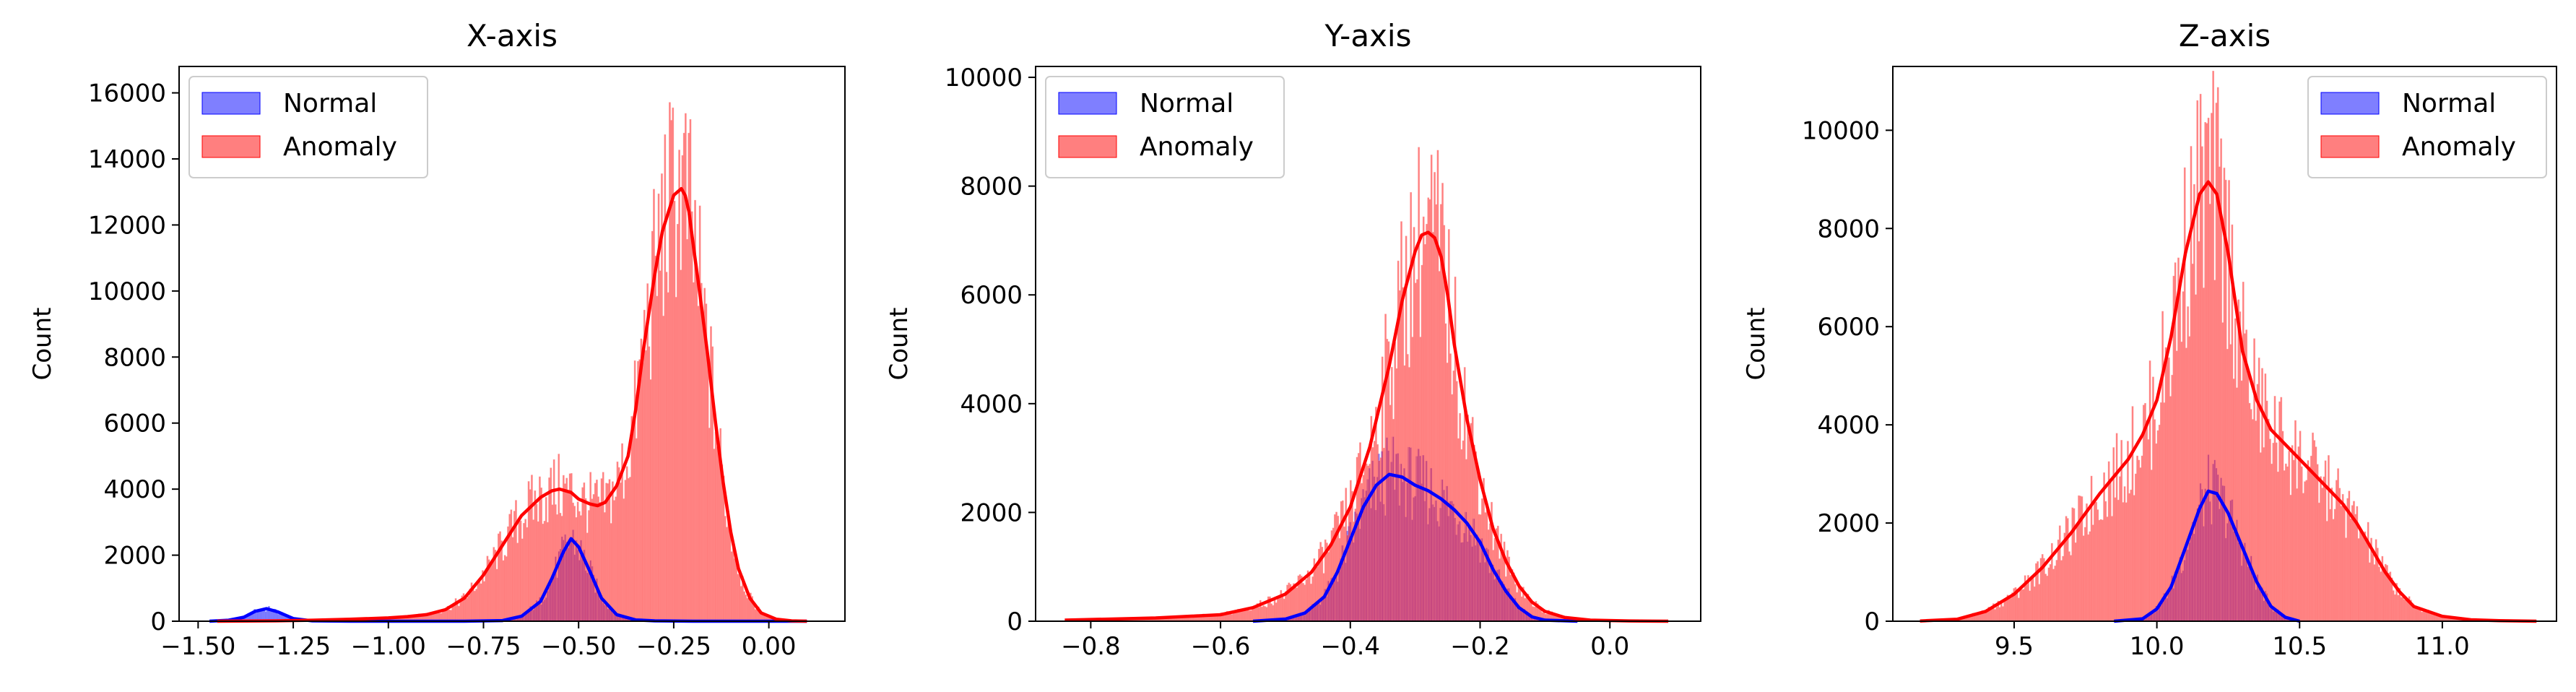  I want to click on x-tick-label: −1.25, so click(293, 646).